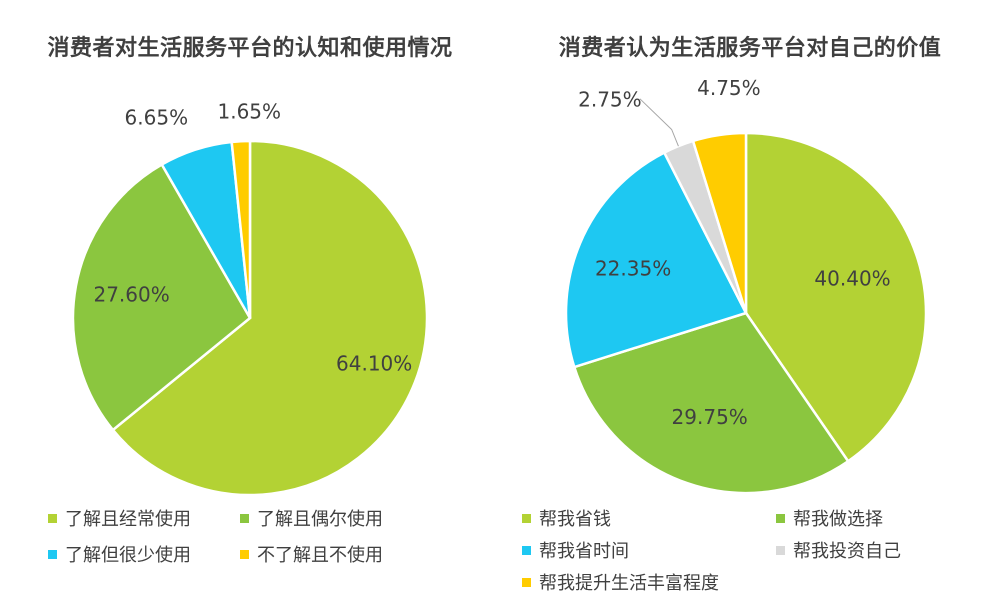  What do you see at coordinates (131, 295) in the screenshot?
I see `data-label: 27.60%` at bounding box center [131, 295].